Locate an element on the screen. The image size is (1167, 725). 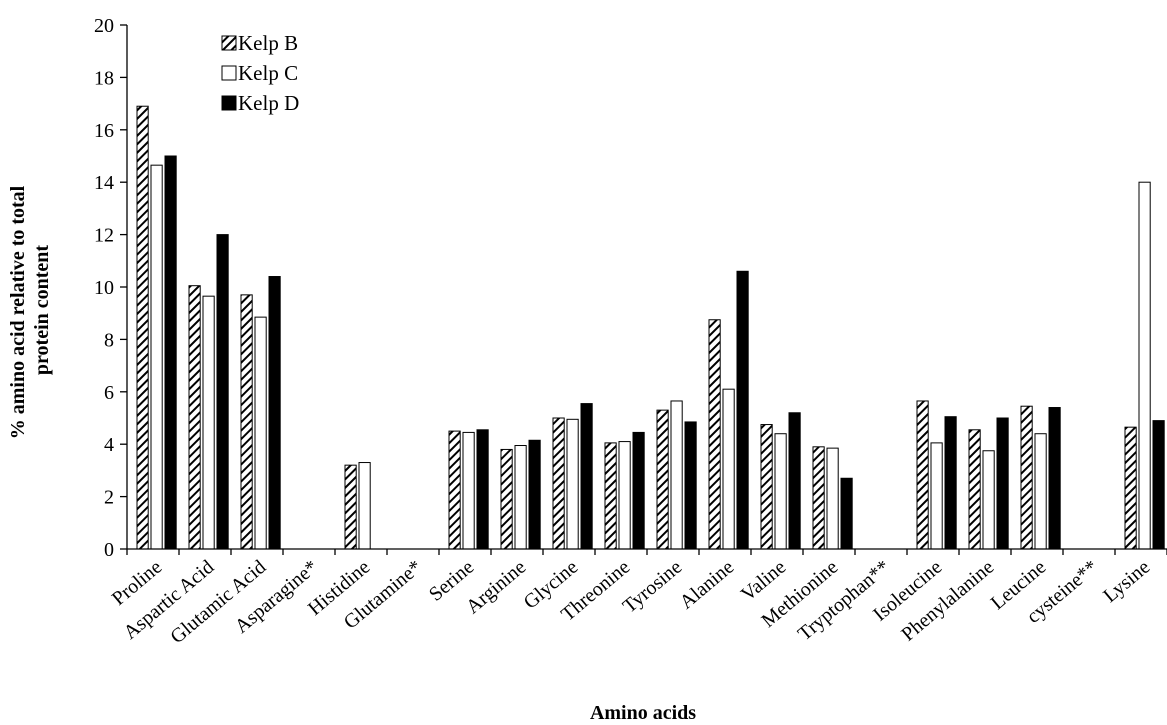
bar-kelp-d-methionine is located at coordinates (846, 513).